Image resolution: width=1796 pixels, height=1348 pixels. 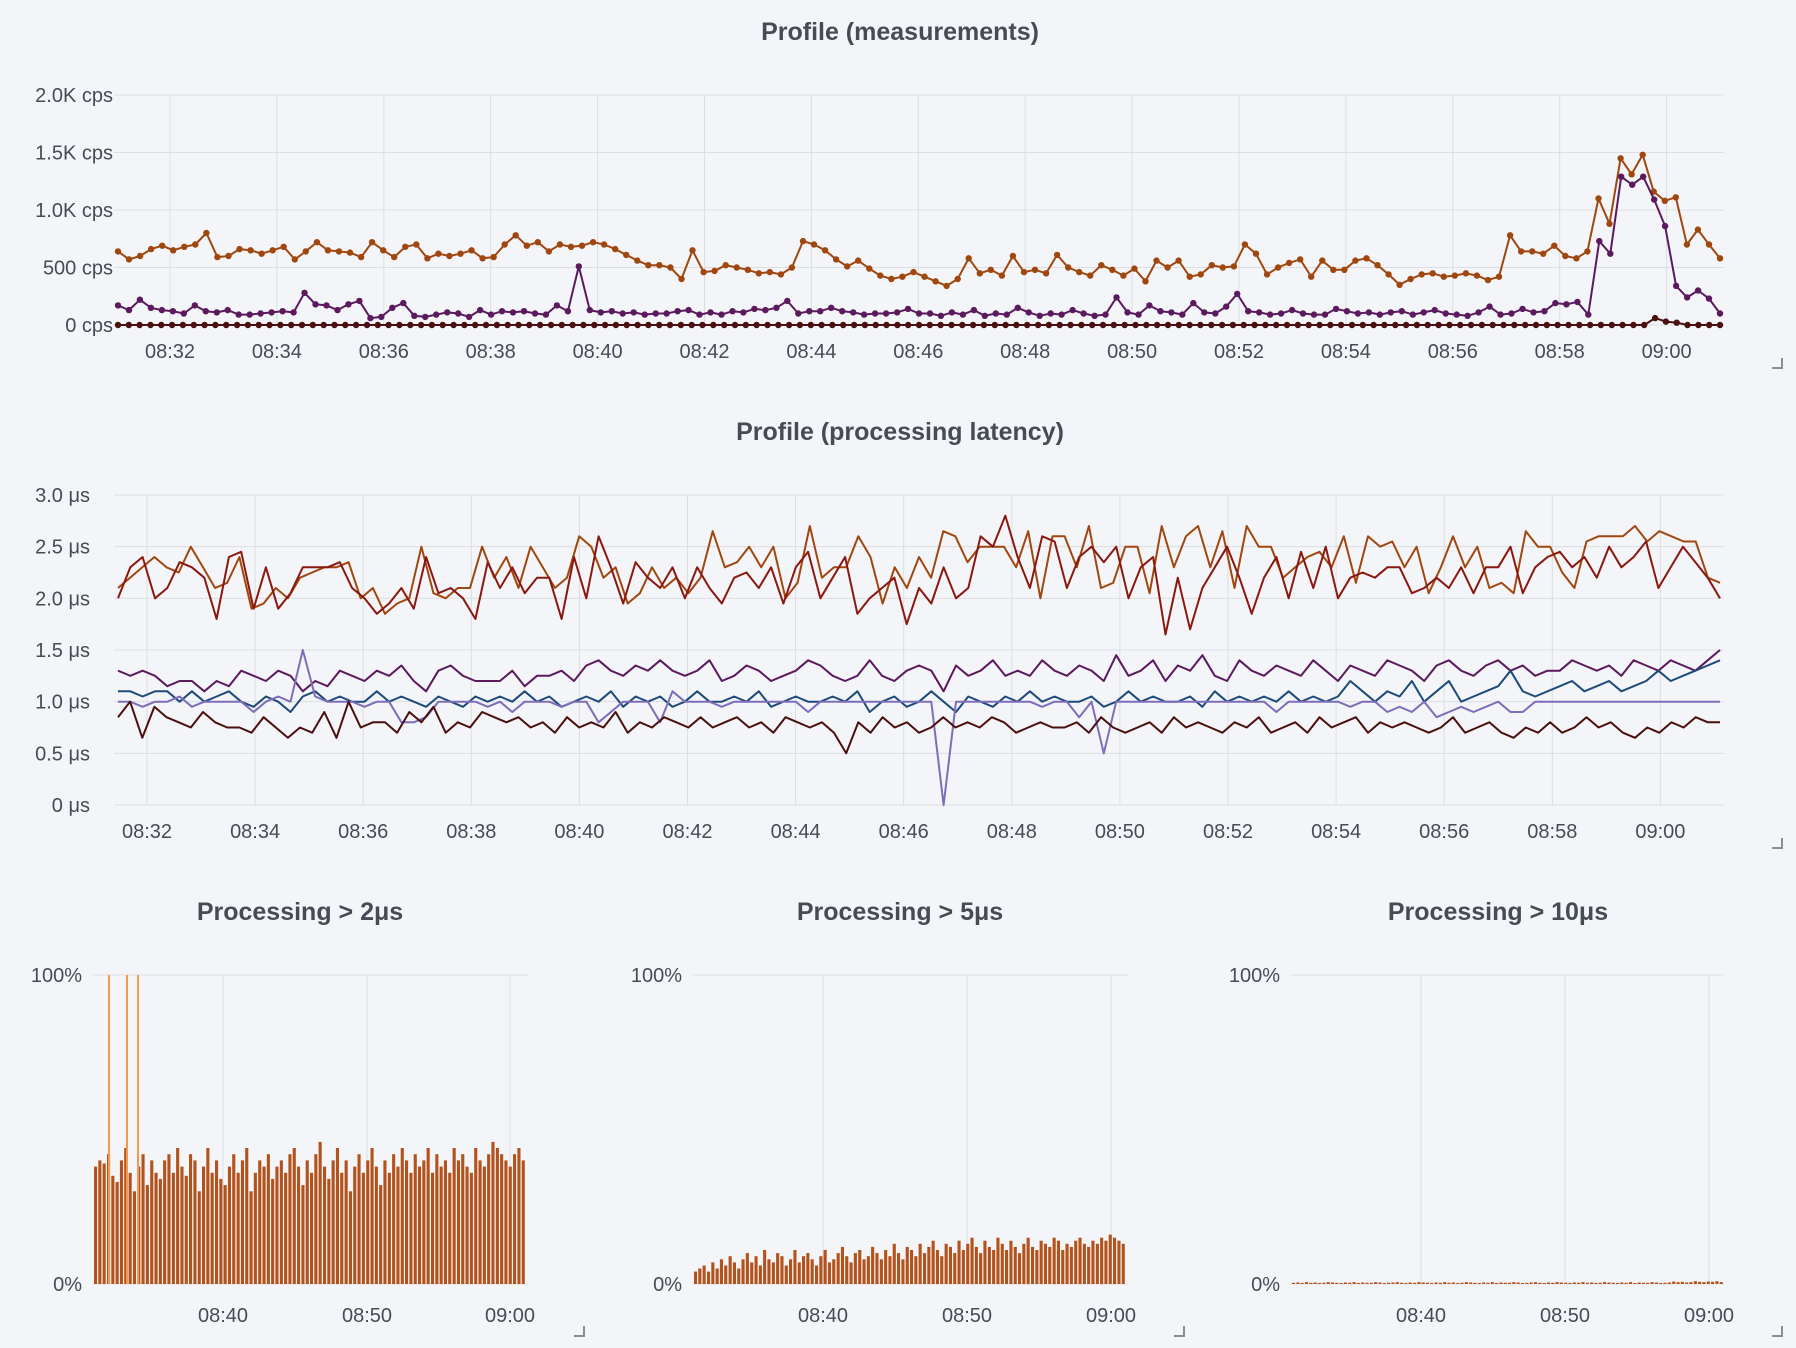 I want to click on spike-bar, so click(x=127, y=1129).